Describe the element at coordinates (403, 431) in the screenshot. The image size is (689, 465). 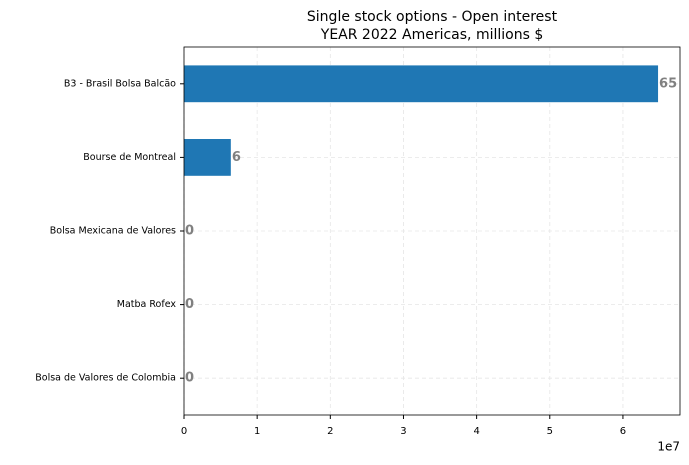
I see `x-tick-label: 3` at that location.